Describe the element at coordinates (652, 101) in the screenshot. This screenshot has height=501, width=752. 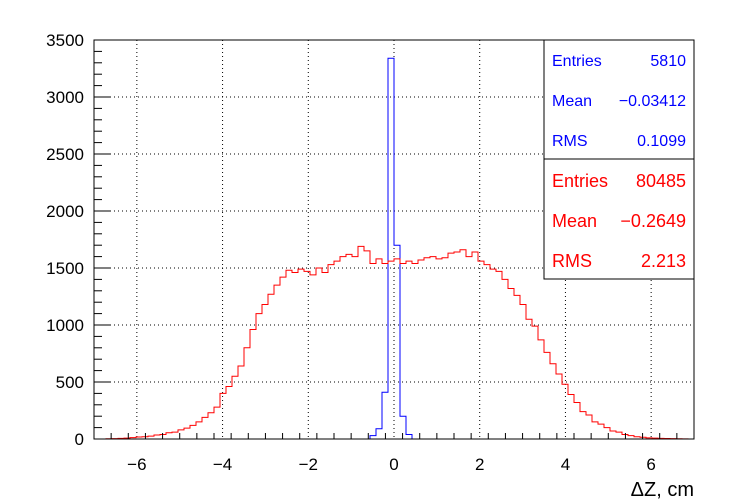
I see `stats-blue-mean-value: −0.03412` at that location.